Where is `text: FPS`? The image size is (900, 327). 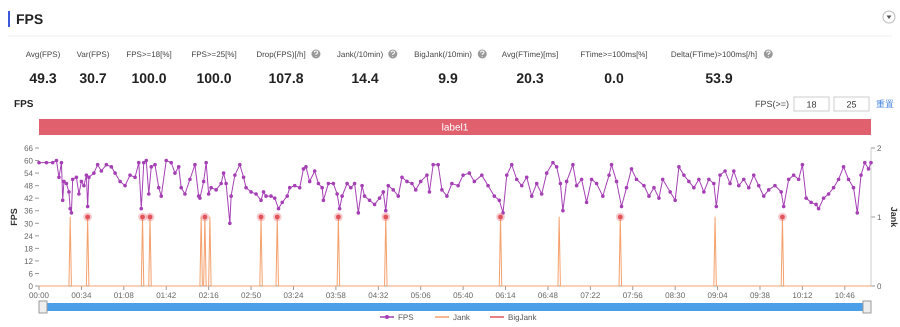
text: FPS is located at coordinates (30, 19).